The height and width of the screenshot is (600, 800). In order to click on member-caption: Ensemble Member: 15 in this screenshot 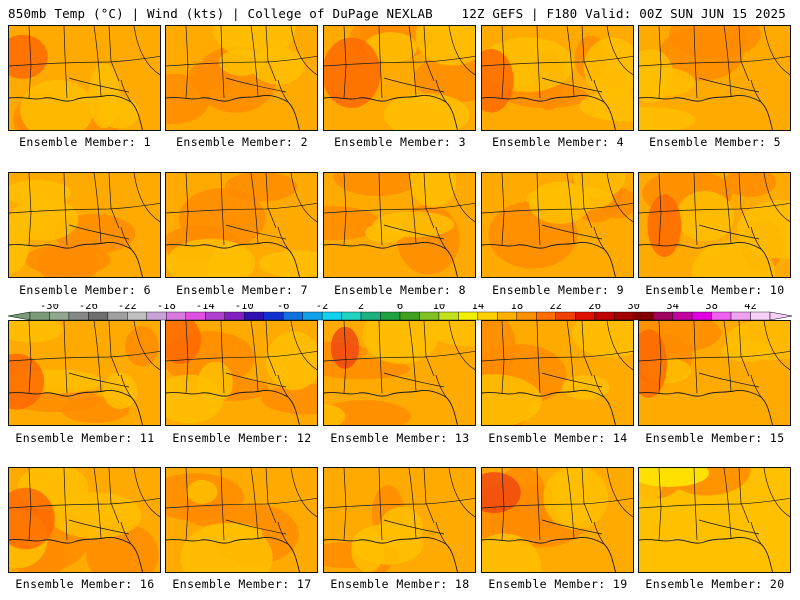, I will do `click(715, 438)`.